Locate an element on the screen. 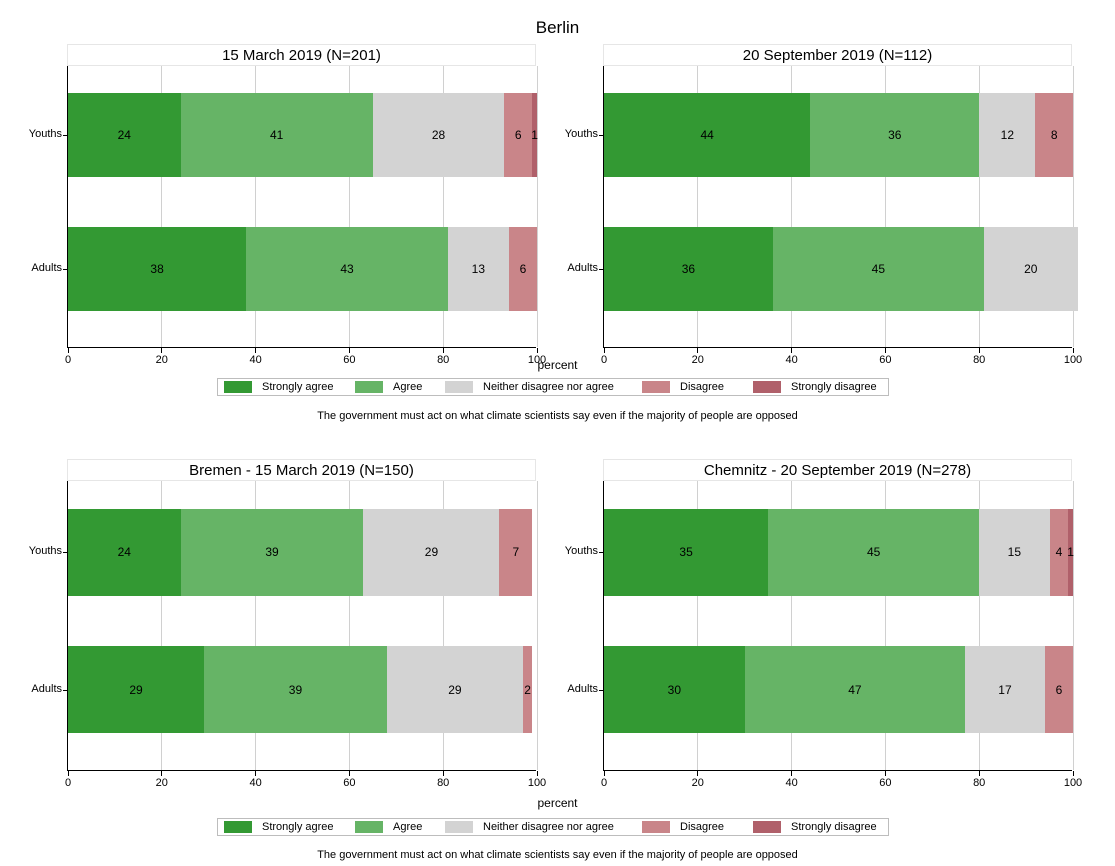 Image resolution: width=1115 pixels, height=866 pixels. bar-segment-youths-neither-disagree-nor-agree: 28 is located at coordinates (438, 135).